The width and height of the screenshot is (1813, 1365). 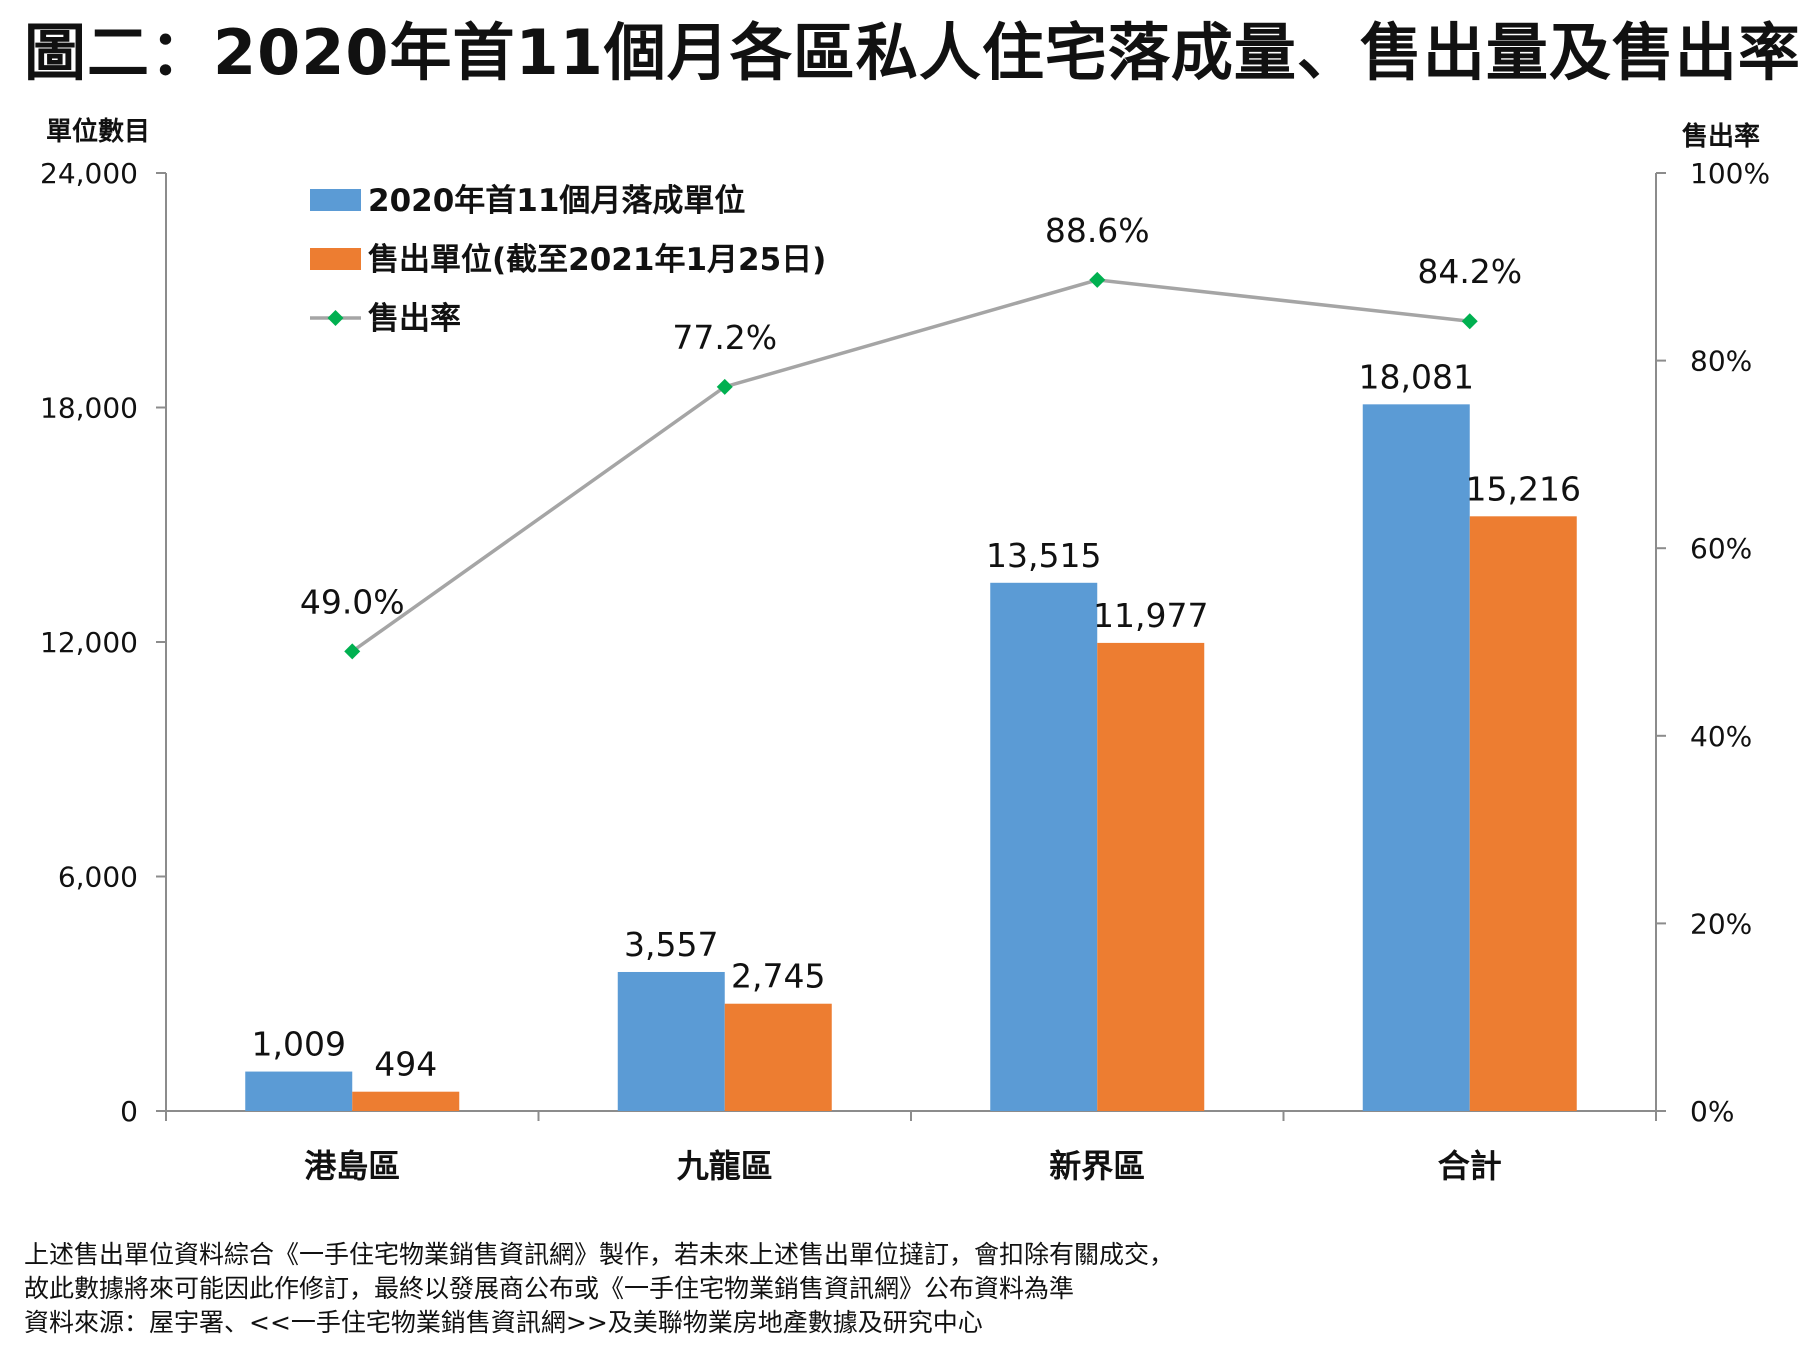 What do you see at coordinates (725, 1166) in the screenshot?
I see `x-tick-label: 九龍區` at bounding box center [725, 1166].